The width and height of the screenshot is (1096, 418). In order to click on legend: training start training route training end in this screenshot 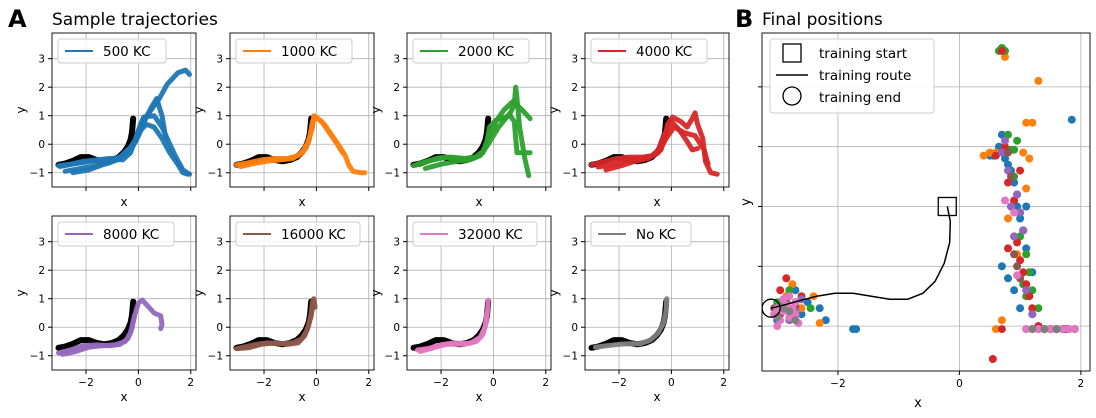, I will do `click(852, 76)`.